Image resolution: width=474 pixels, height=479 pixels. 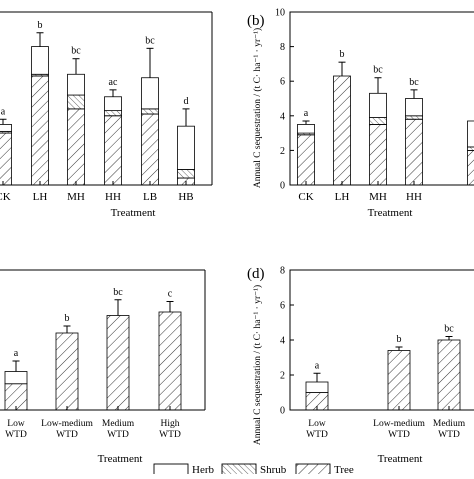 What do you see at coordinates (170, 294) in the screenshot?
I see `sig-letter-c: c` at bounding box center [170, 294].